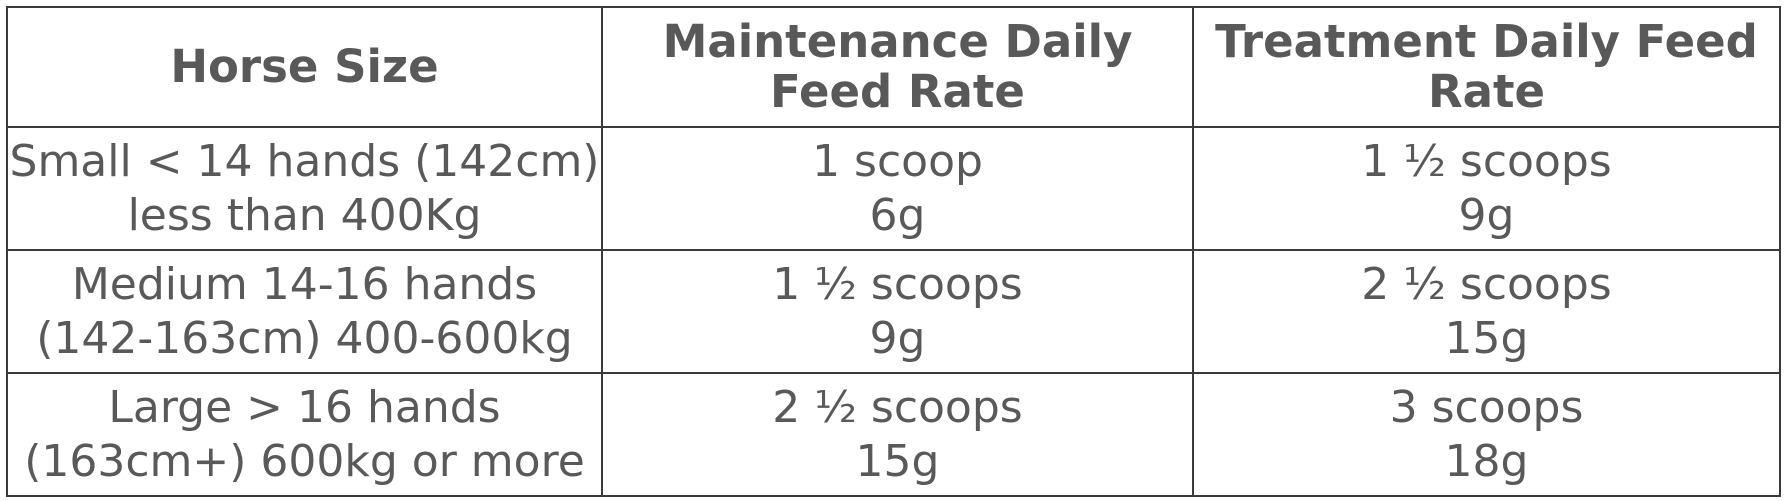 This screenshot has height=501, width=1788. Describe the element at coordinates (1486, 161) in the screenshot. I see `treatment-scoops: 1 ½ scoops` at that location.